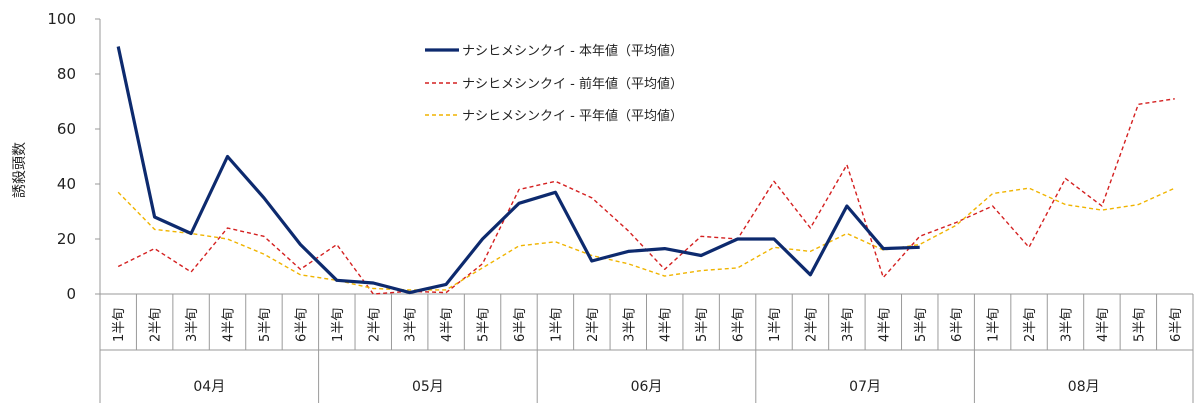 Image resolution: width=1197 pixels, height=406 pixels. I want to click on y-tick-label: 40, so click(66, 184).